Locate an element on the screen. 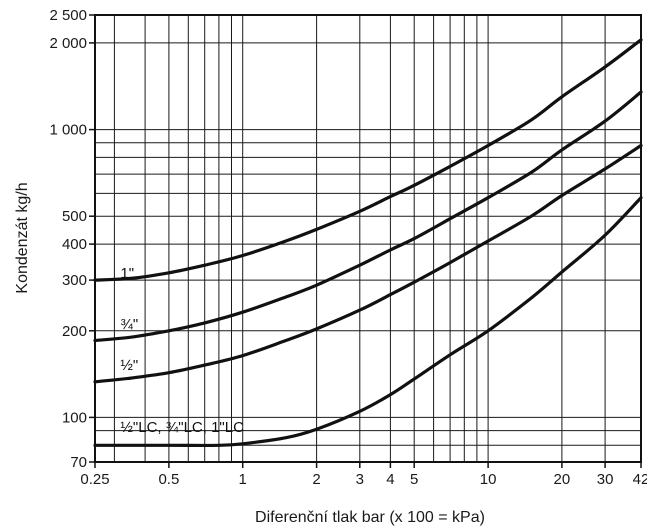  x-tick-label: 5 is located at coordinates (414, 479).